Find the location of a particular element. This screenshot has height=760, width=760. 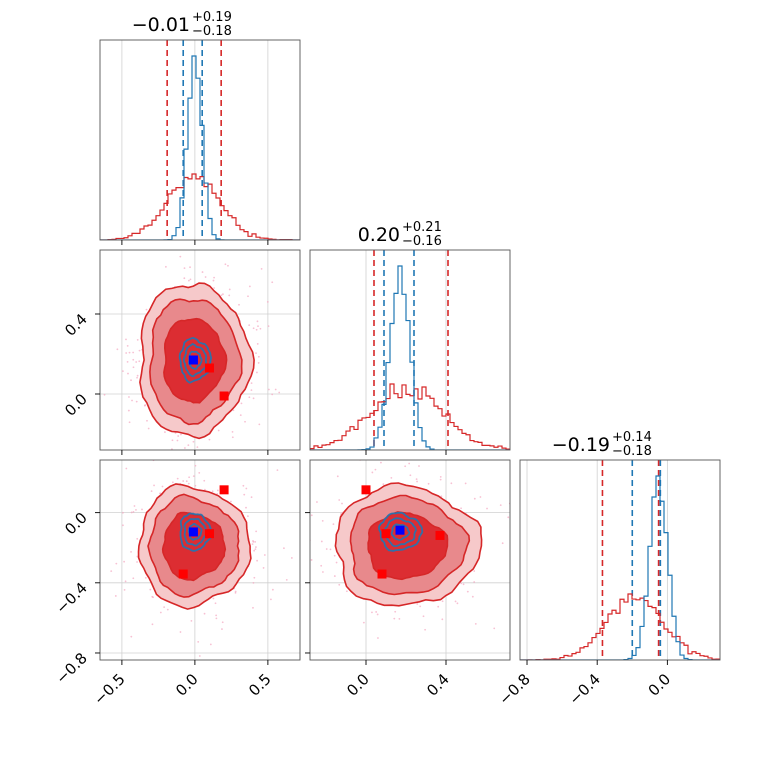

panel-p1-vs-p0 is located at coordinates (200, 335).